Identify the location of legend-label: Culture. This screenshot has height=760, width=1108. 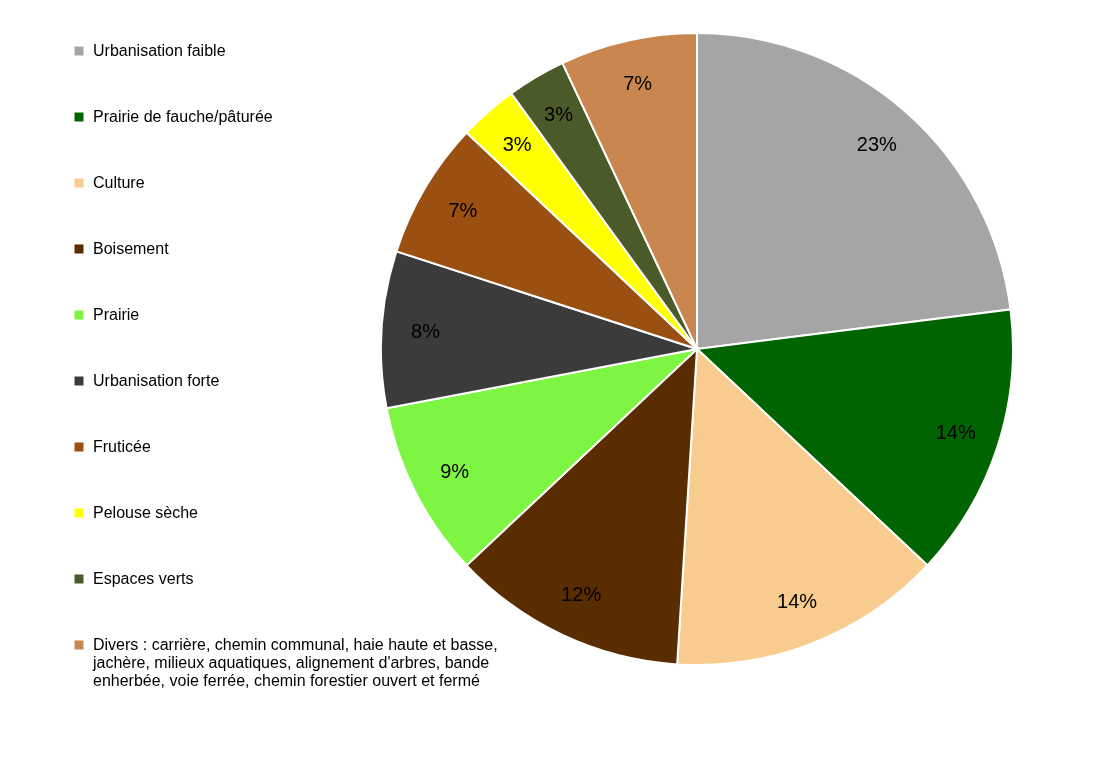
(119, 182).